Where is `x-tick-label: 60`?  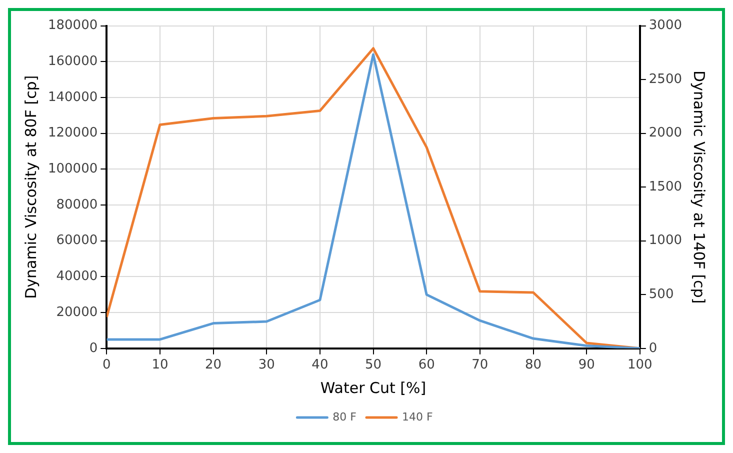
x-tick-label: 60 is located at coordinates (426, 365).